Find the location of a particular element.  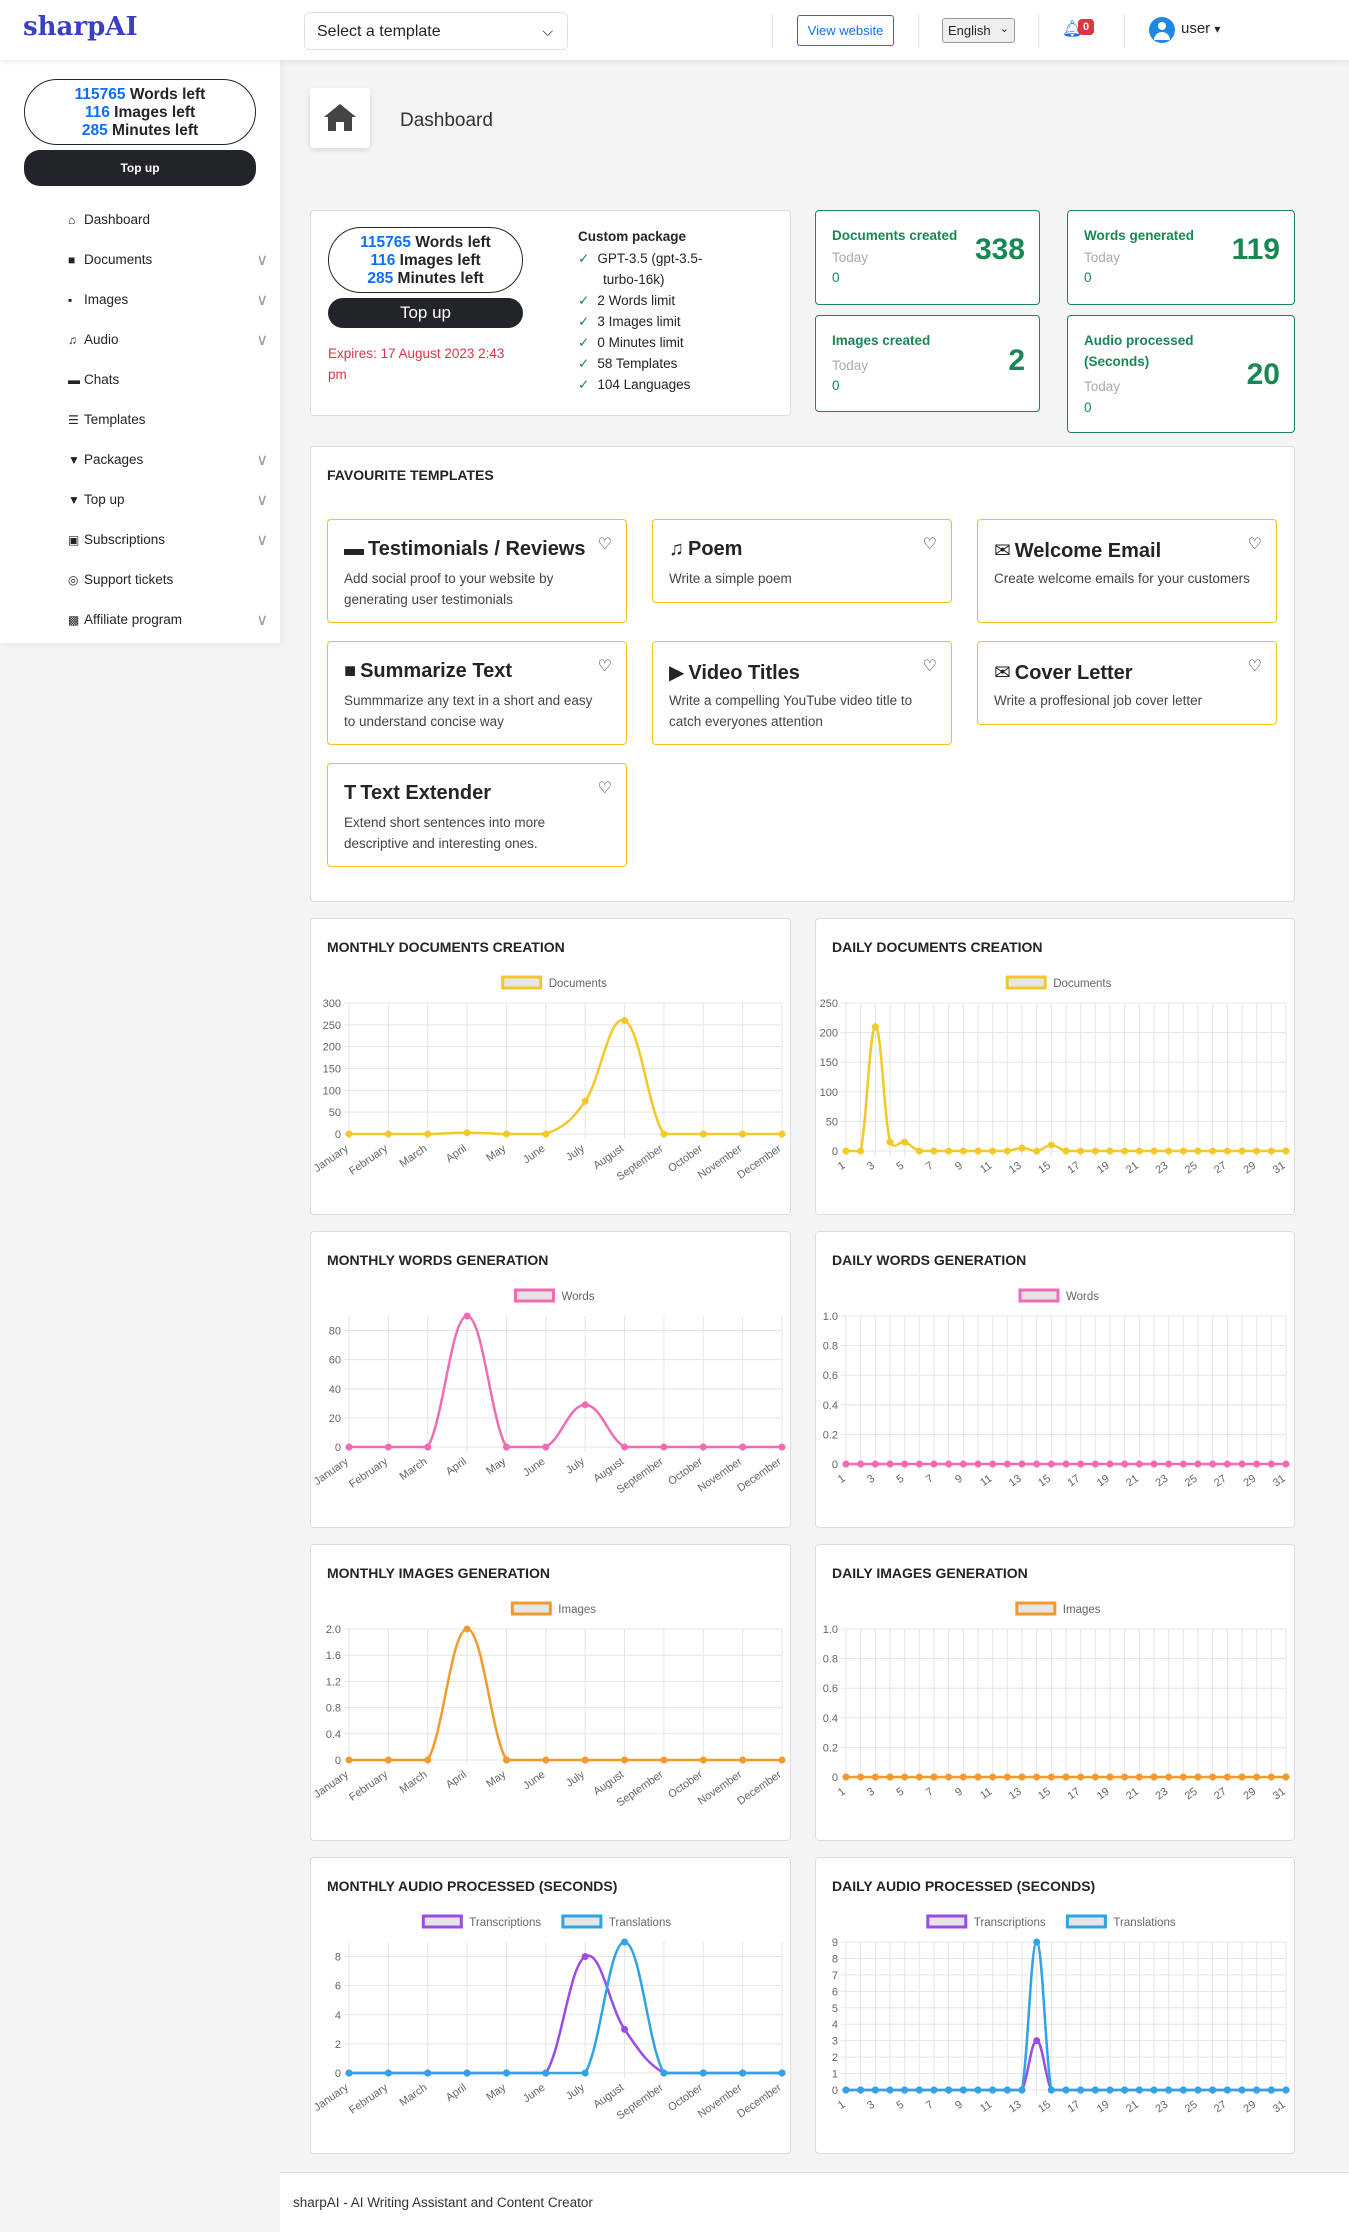

view-website-button: View website is located at coordinates (845, 30).